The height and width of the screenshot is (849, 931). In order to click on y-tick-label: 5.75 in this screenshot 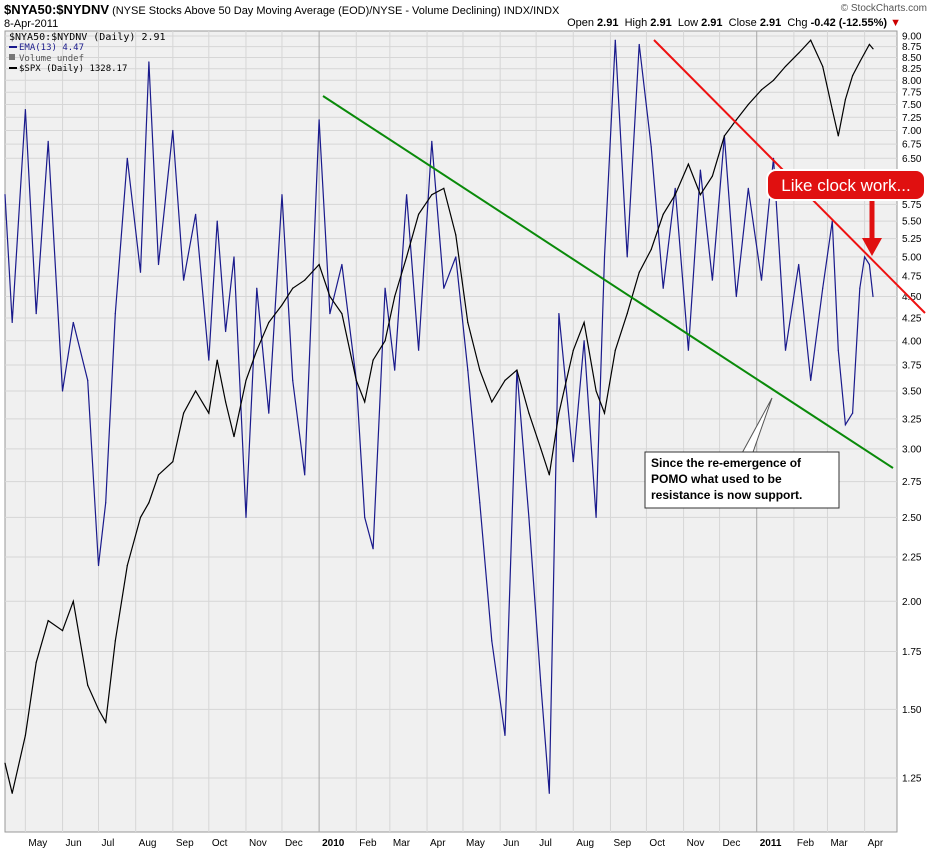, I will do `click(912, 205)`.